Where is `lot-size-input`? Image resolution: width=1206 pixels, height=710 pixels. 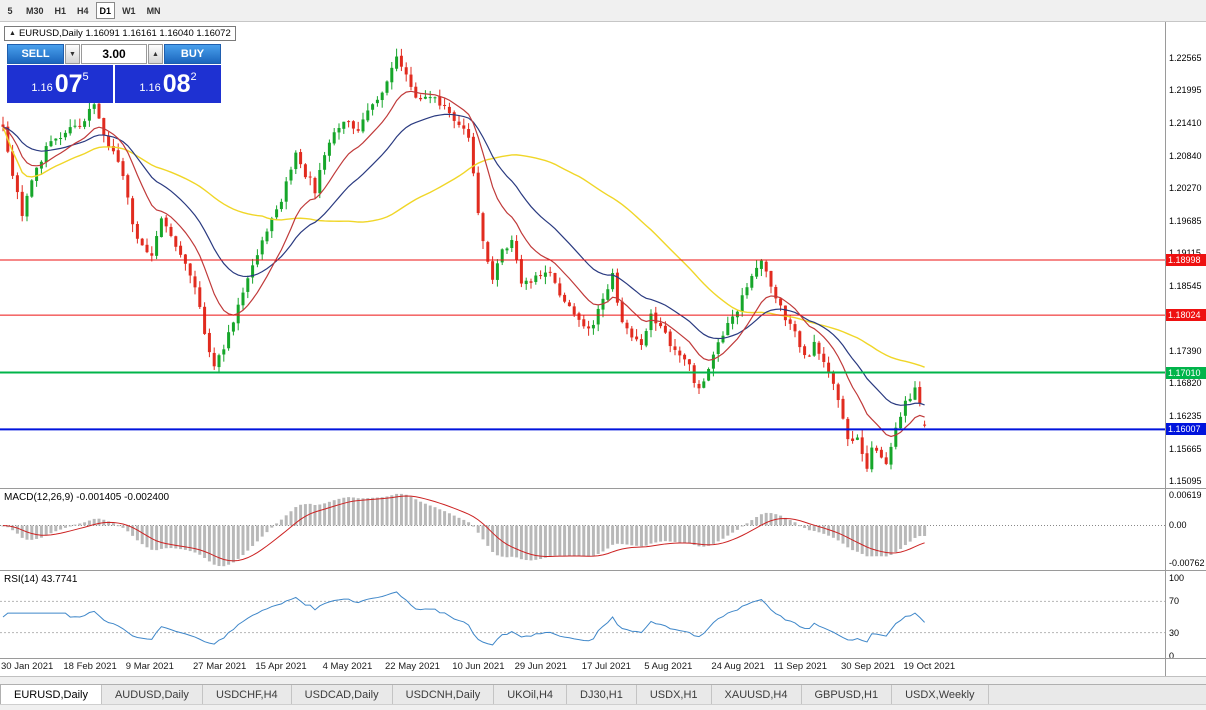
lot-size-input is located at coordinates (114, 54).